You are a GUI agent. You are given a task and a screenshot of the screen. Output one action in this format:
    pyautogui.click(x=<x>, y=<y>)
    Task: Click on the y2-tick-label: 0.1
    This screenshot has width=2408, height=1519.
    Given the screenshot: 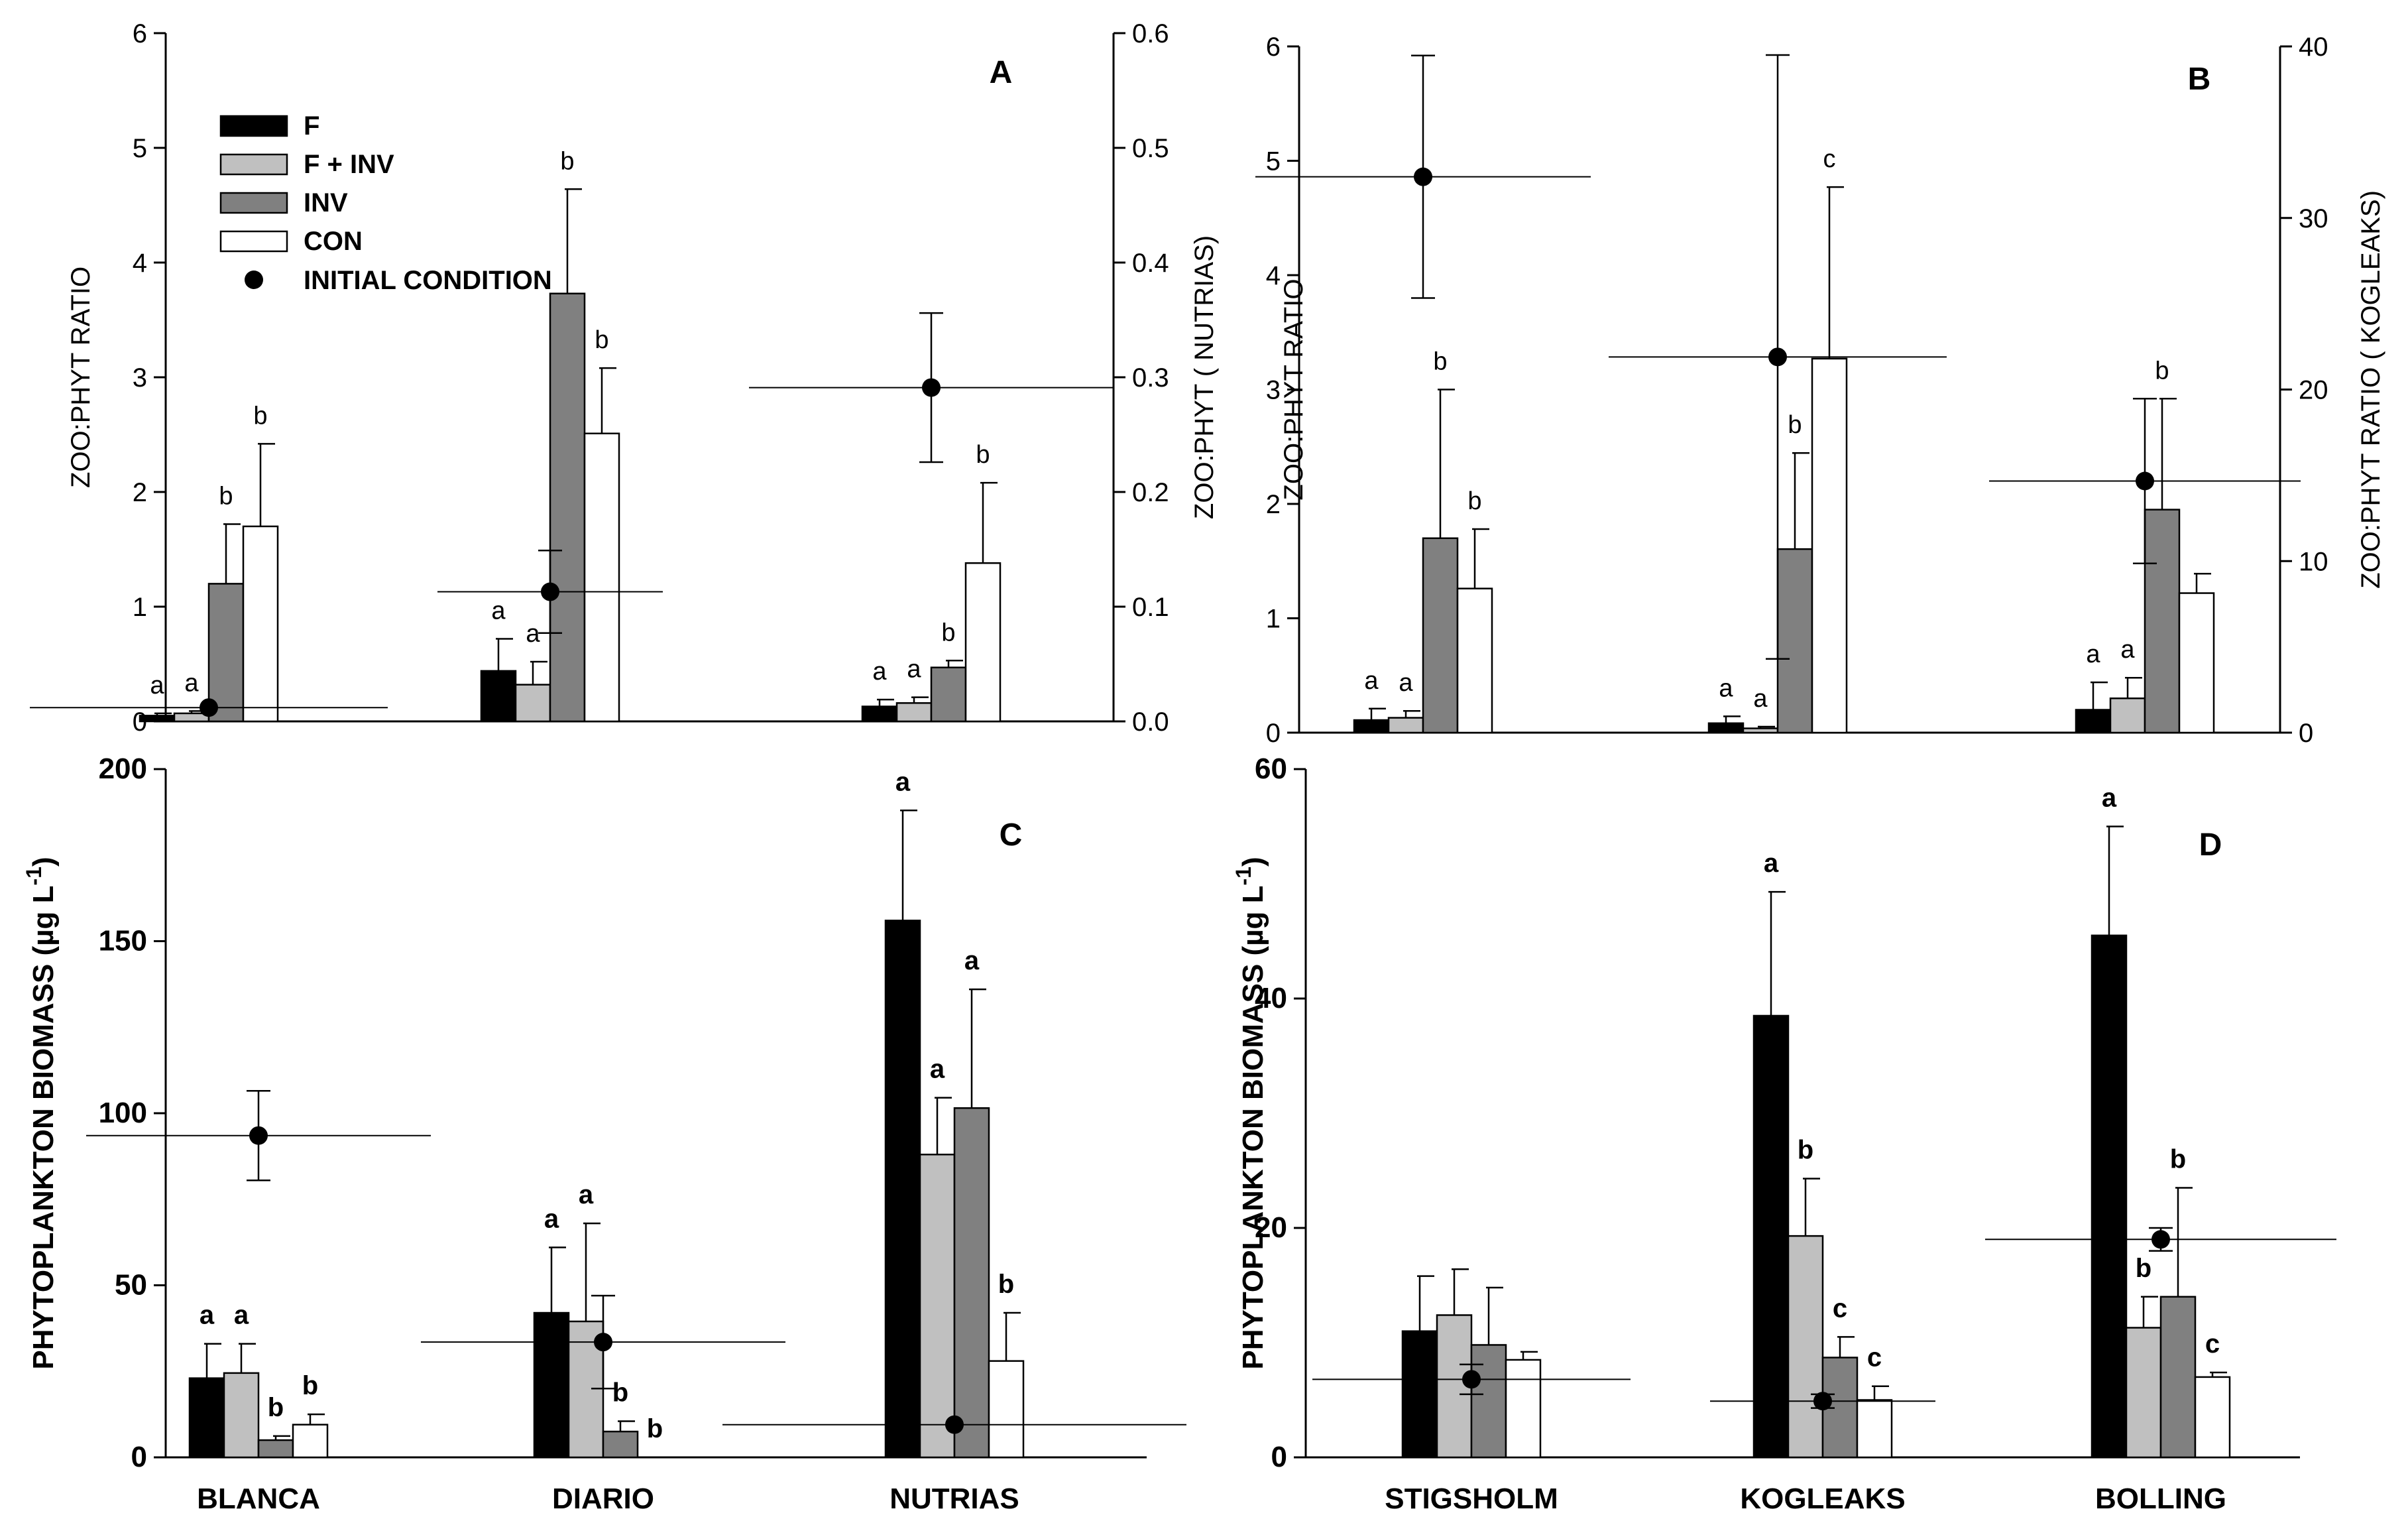 What is the action you would take?
    pyautogui.click(x=1150, y=607)
    